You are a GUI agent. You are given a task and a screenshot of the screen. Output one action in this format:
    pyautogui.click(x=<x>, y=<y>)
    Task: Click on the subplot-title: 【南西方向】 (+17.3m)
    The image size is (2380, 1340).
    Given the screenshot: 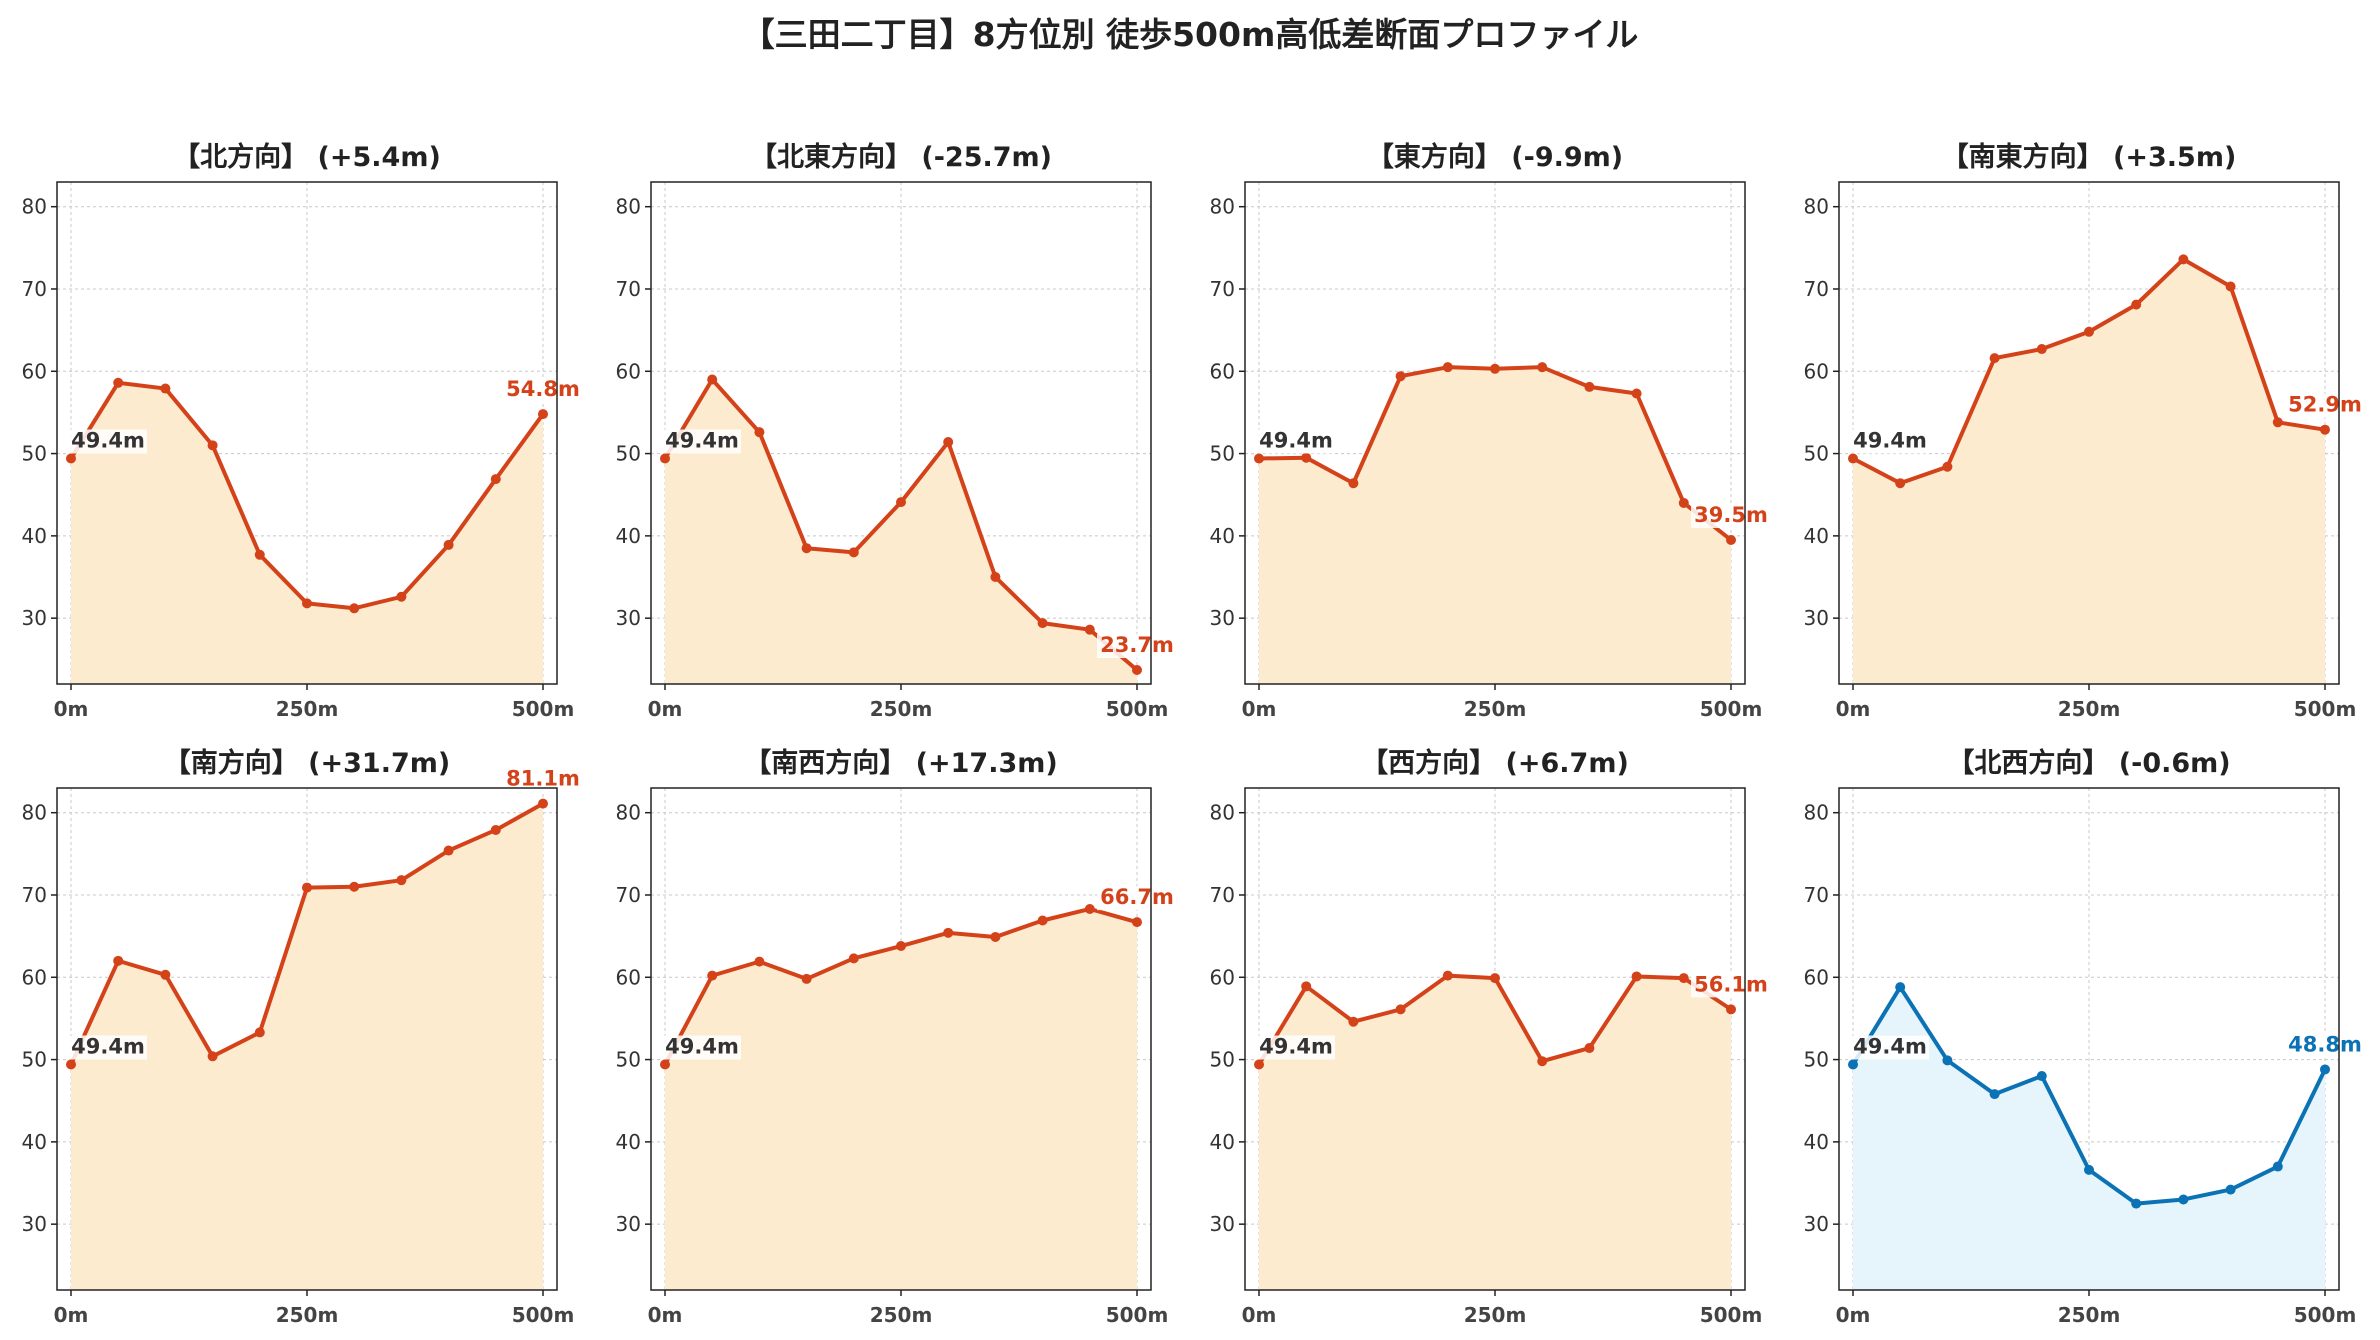 What is the action you would take?
    pyautogui.click(x=900, y=763)
    